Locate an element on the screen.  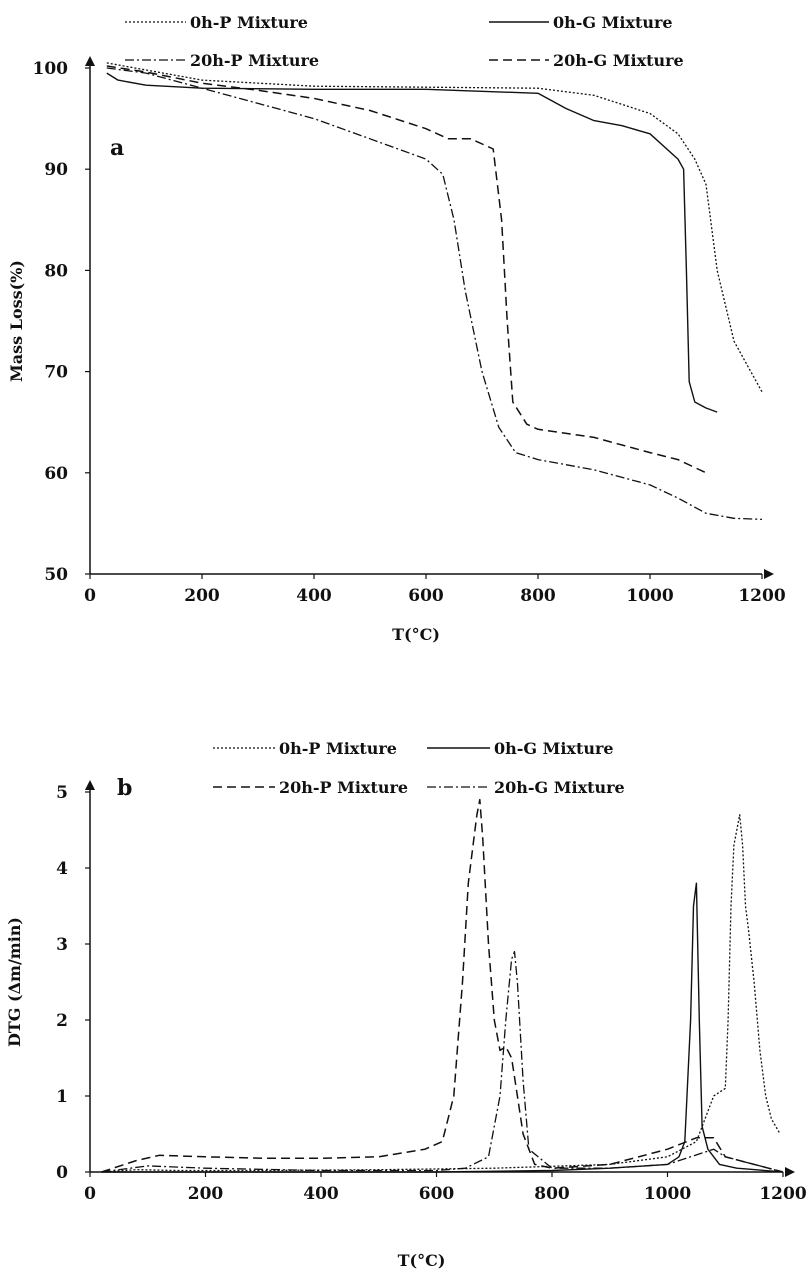
series-line-20h-g-mixture is located at coordinates (442, 1061).